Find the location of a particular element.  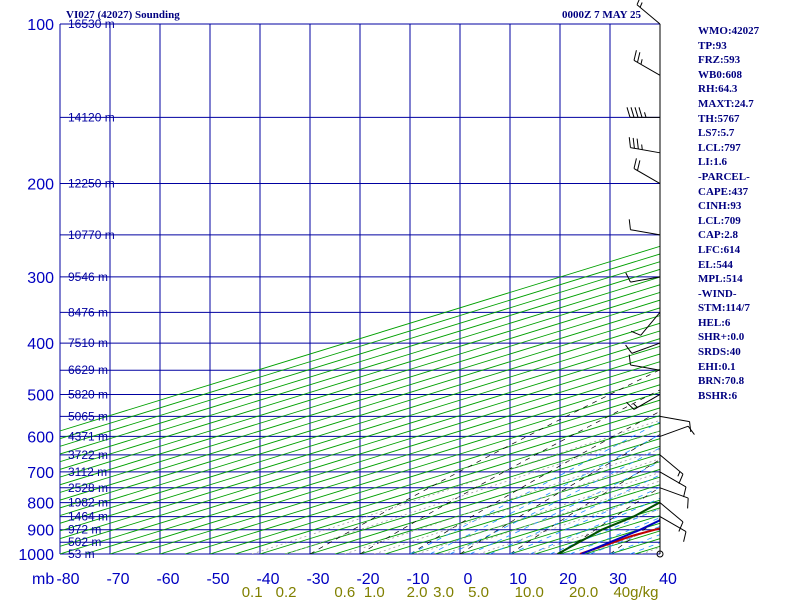

index-line: EHI:0.1 is located at coordinates (717, 366).